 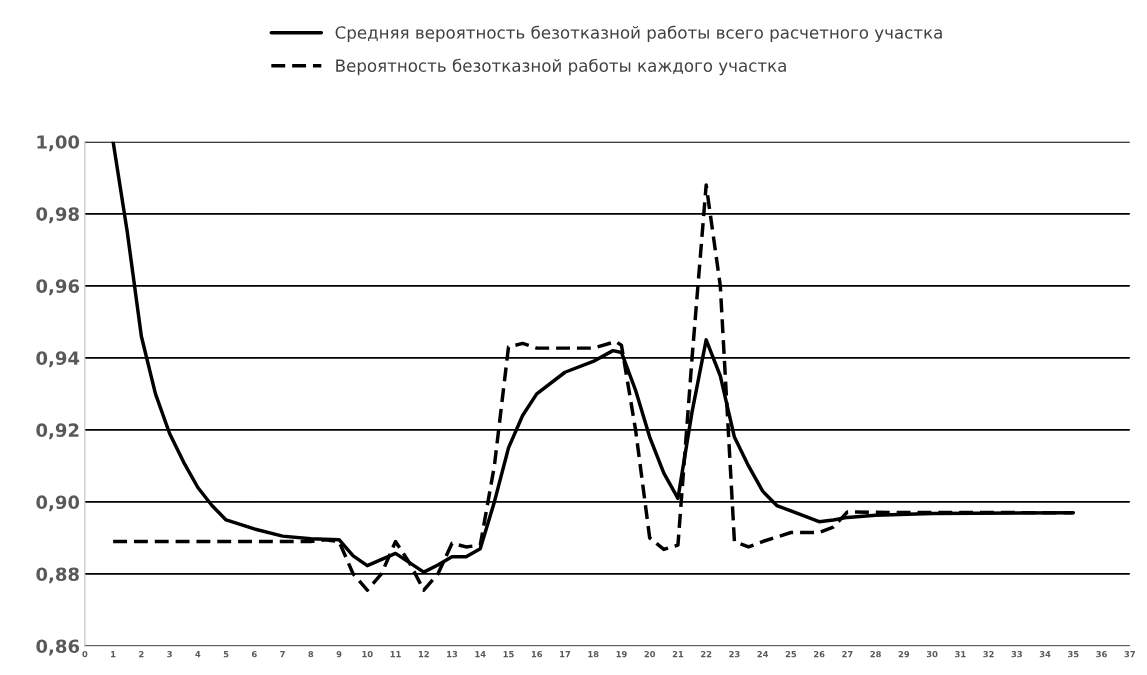 What do you see at coordinates (763, 654) in the screenshot?
I see `x-tick-label: 24` at bounding box center [763, 654].